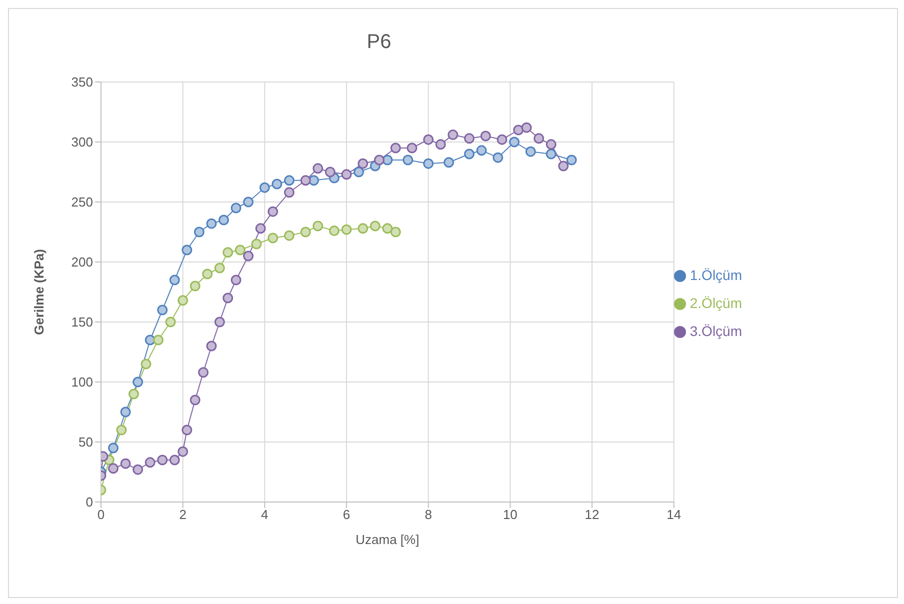 This screenshot has height=604, width=904. What do you see at coordinates (388, 539) in the screenshot?
I see `x-axis-title: Uzama [%]` at bounding box center [388, 539].